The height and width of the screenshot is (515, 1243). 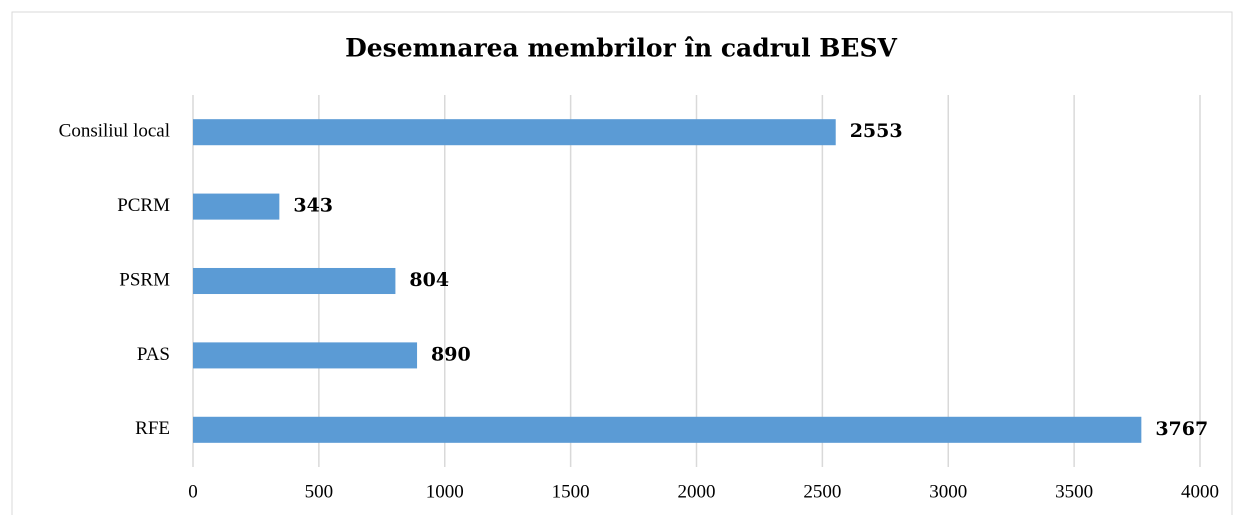 What do you see at coordinates (143, 205) in the screenshot?
I see `y-tick-label: PCRM` at bounding box center [143, 205].